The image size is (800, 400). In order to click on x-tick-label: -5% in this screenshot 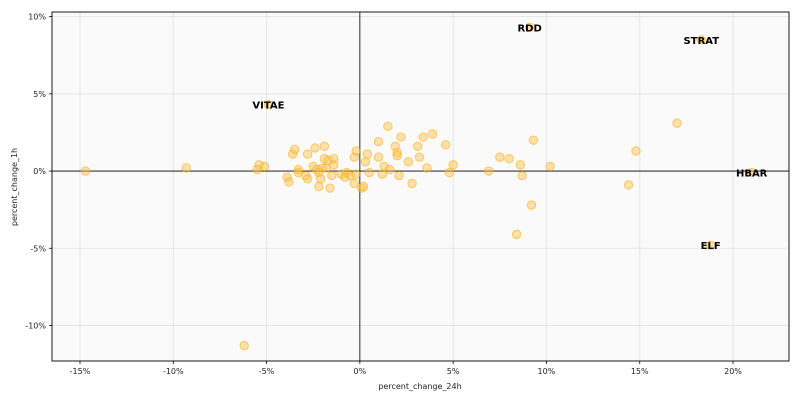, I will do `click(267, 371)`.